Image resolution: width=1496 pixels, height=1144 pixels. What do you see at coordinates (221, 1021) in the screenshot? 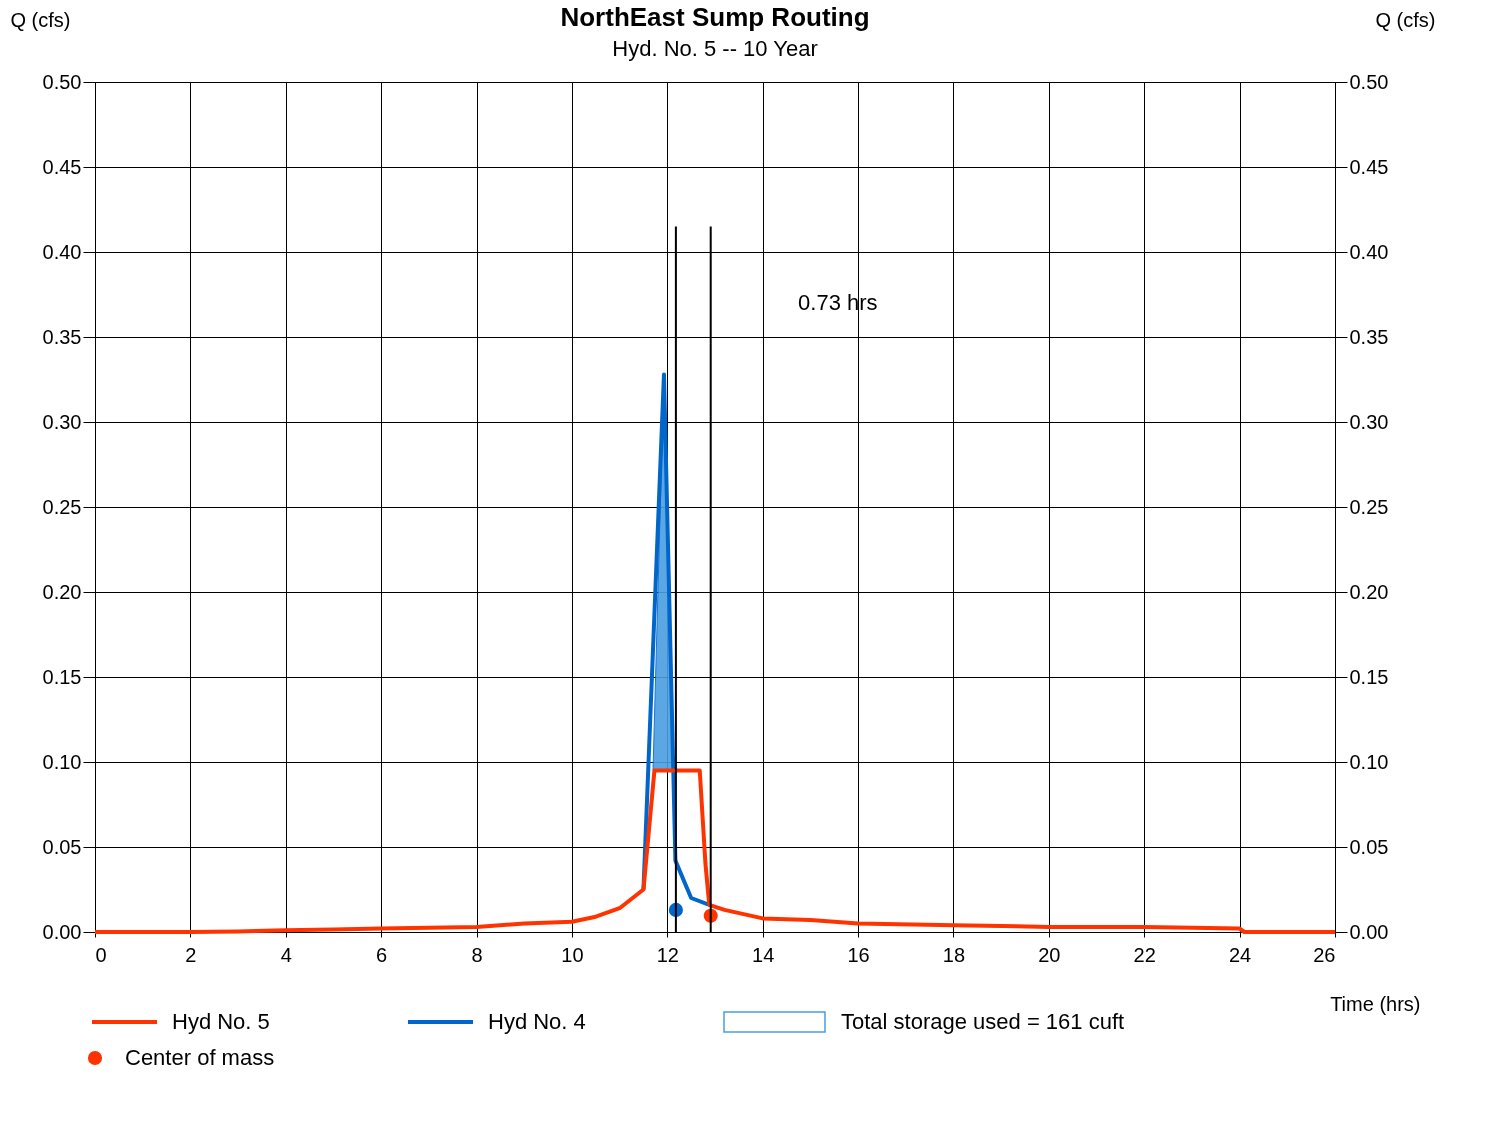
I see `legend-label: Hyd No. 5` at bounding box center [221, 1021].